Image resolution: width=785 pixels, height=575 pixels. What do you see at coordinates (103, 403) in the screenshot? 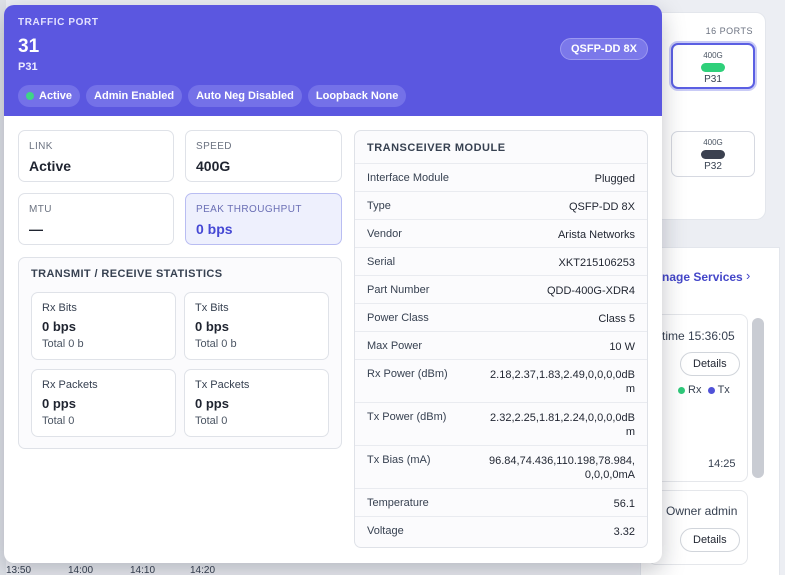
I see `stat-rx-packets: Rx Packets 0 pps Total 0` at bounding box center [103, 403].